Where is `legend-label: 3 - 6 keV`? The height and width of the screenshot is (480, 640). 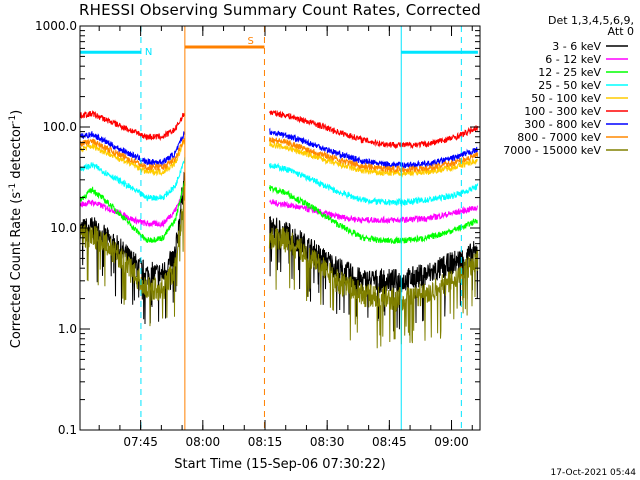 legend-label: 3 - 6 keV is located at coordinates (576, 46).